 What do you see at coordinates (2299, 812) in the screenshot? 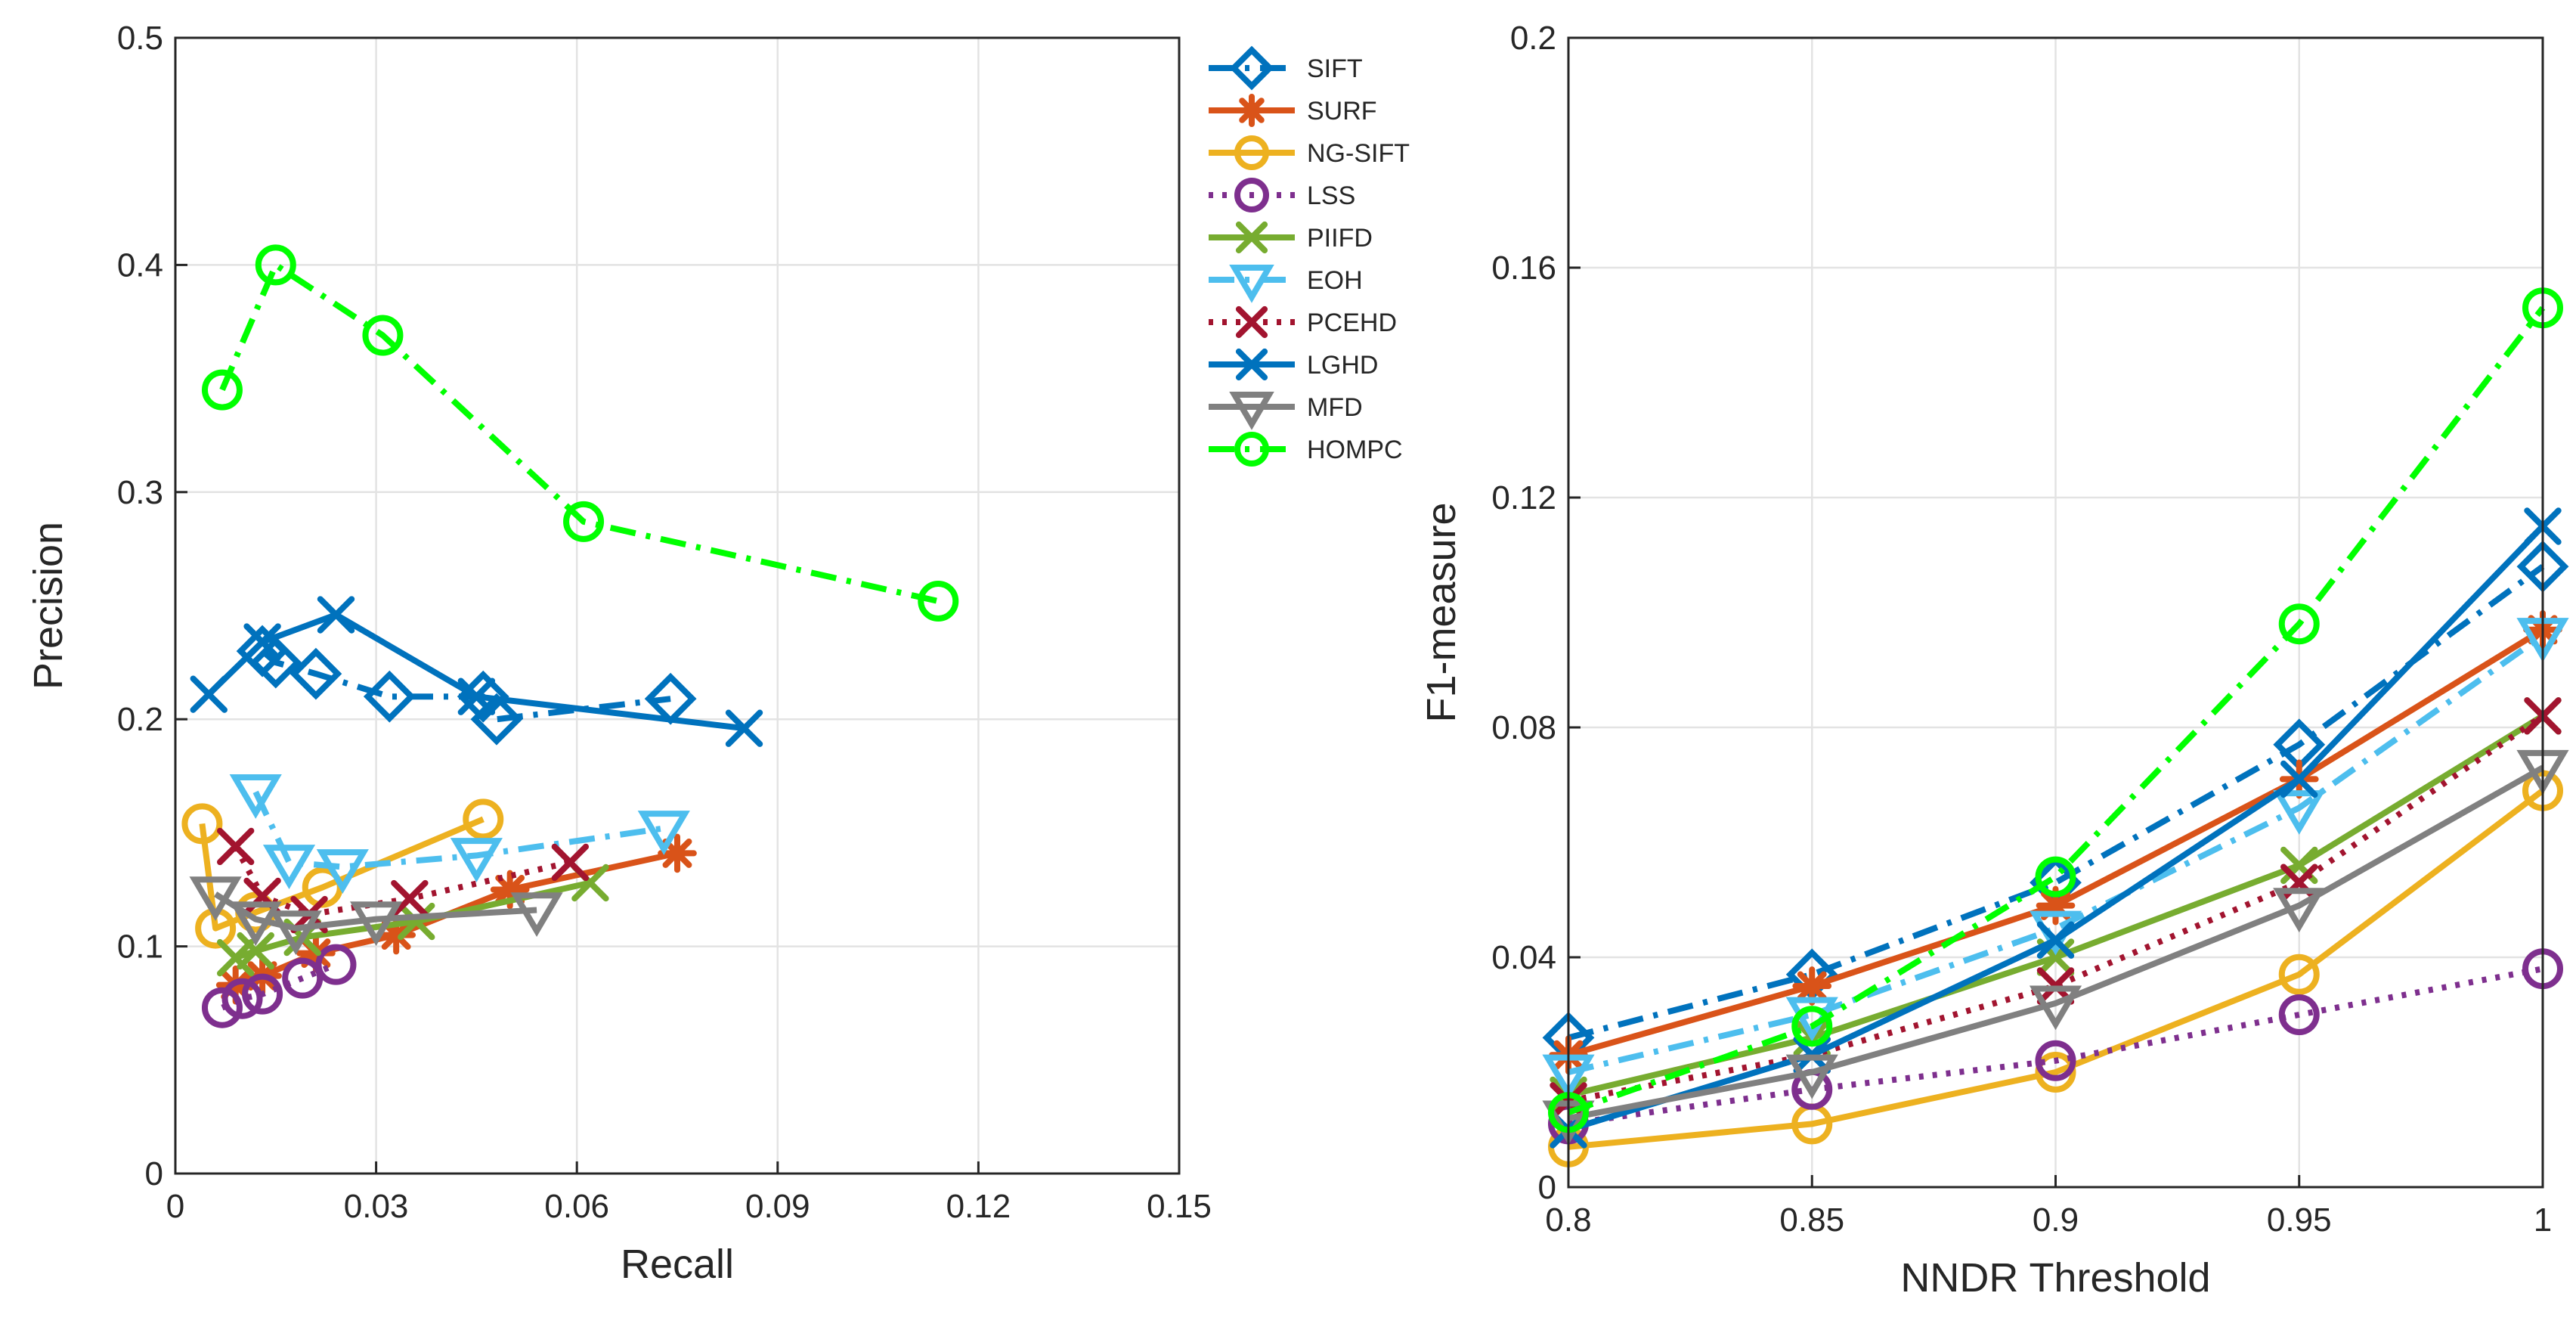
I see `f1-point-eoh` at bounding box center [2299, 812].